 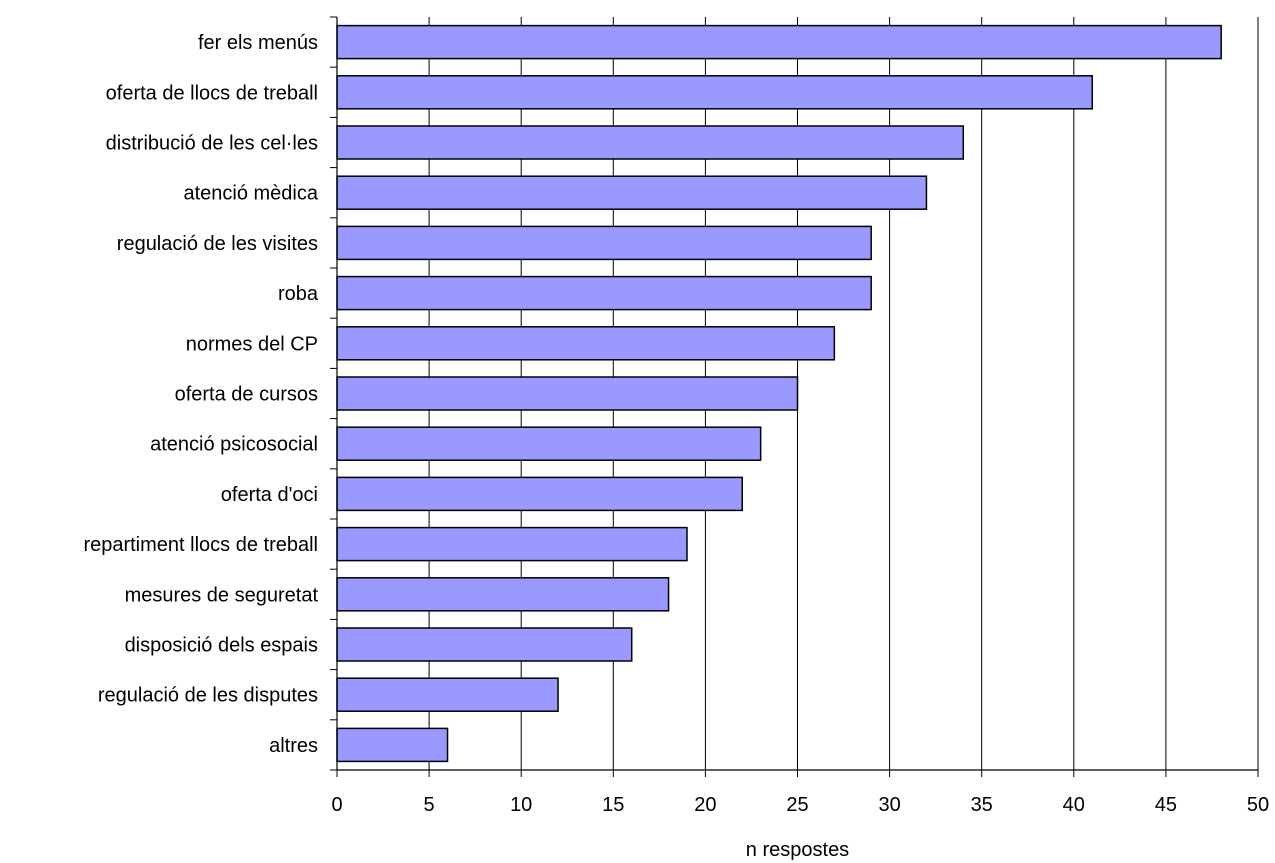 What do you see at coordinates (705, 805) in the screenshot?
I see `x-tick-label-4: 20` at bounding box center [705, 805].